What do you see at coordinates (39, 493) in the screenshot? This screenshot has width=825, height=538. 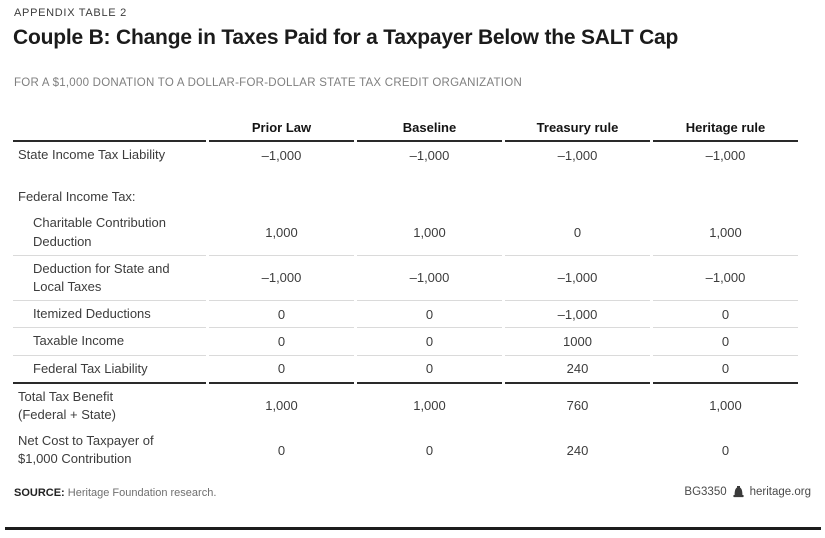 I see `source-label: SOURCE:` at bounding box center [39, 493].